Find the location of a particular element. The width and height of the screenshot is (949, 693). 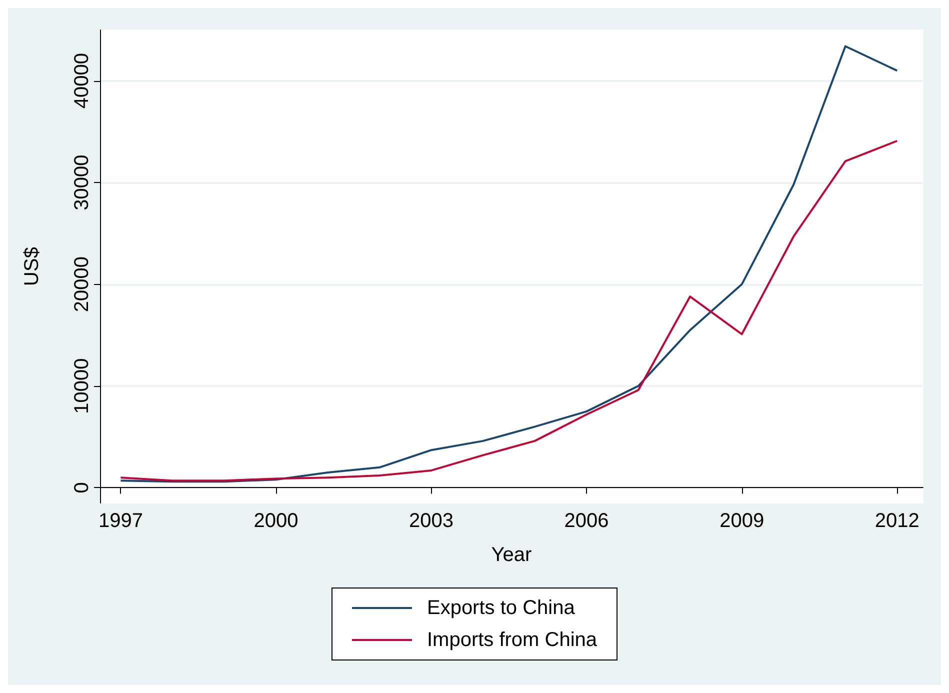

y-tick-label: 30000 is located at coordinates (82, 182).